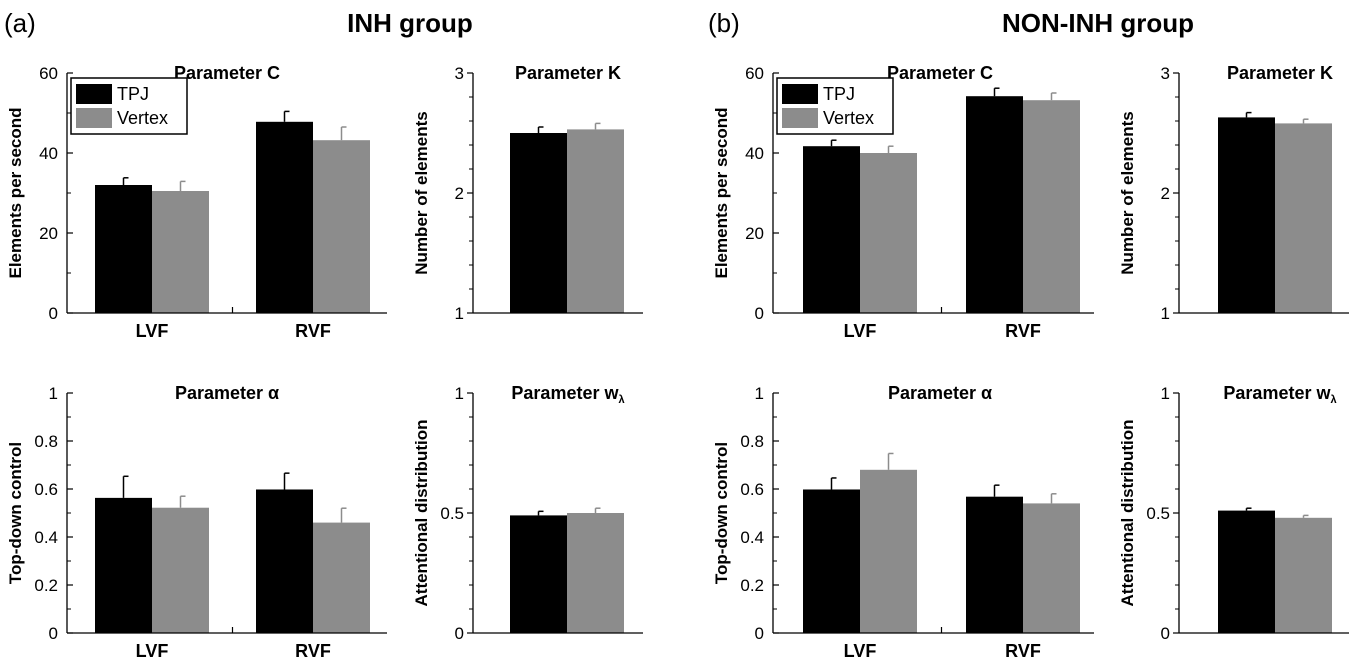 The width and height of the screenshot is (1357, 662). I want to click on plot-title-subscript: λ, so click(1333, 400).